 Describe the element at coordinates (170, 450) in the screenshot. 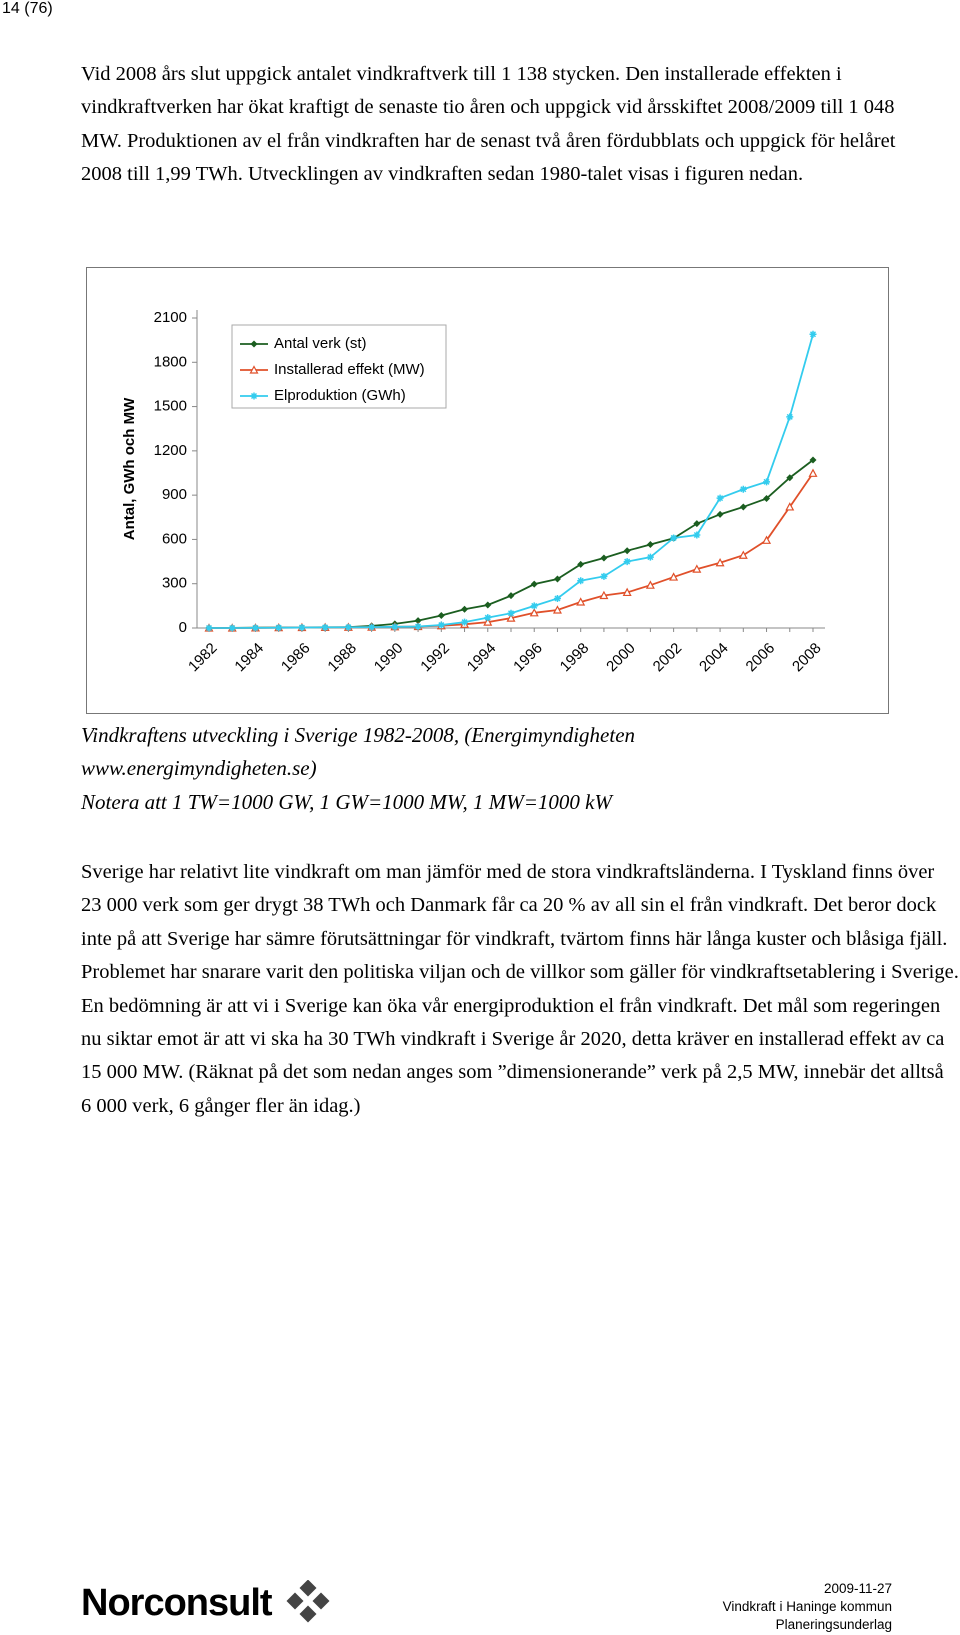

I see `y-tick-label: 1200` at that location.